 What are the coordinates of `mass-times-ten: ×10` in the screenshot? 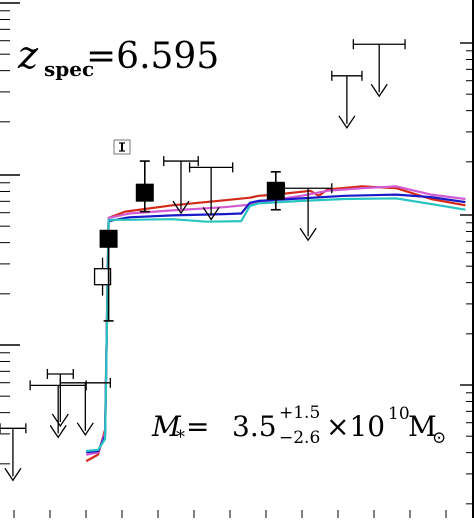 It's located at (355, 426).